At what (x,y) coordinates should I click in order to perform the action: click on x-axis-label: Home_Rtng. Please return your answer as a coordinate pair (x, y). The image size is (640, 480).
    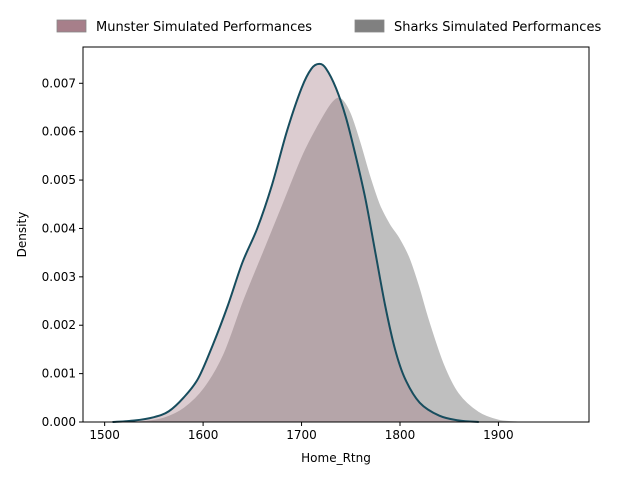
    Looking at the image, I should click on (336, 458).